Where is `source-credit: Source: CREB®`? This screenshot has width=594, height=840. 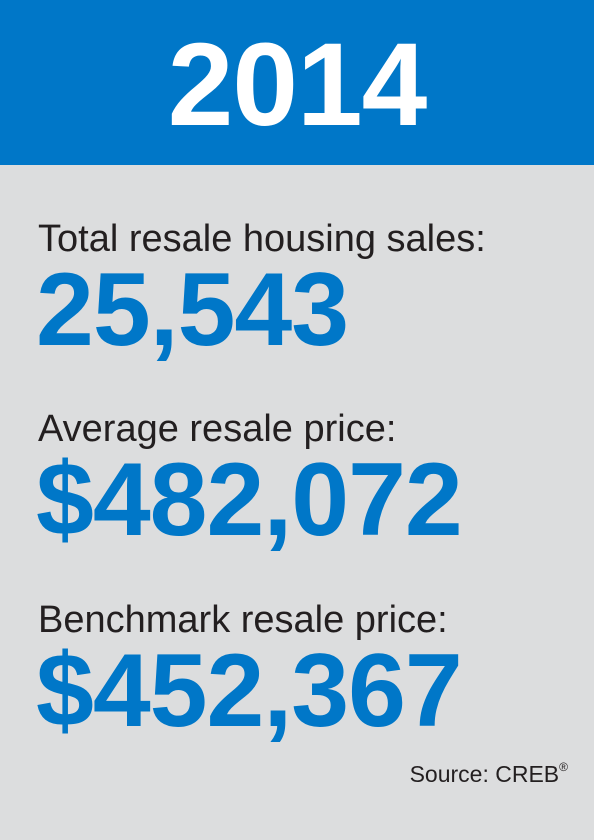
source-credit: Source: CREB® is located at coordinates (488, 773).